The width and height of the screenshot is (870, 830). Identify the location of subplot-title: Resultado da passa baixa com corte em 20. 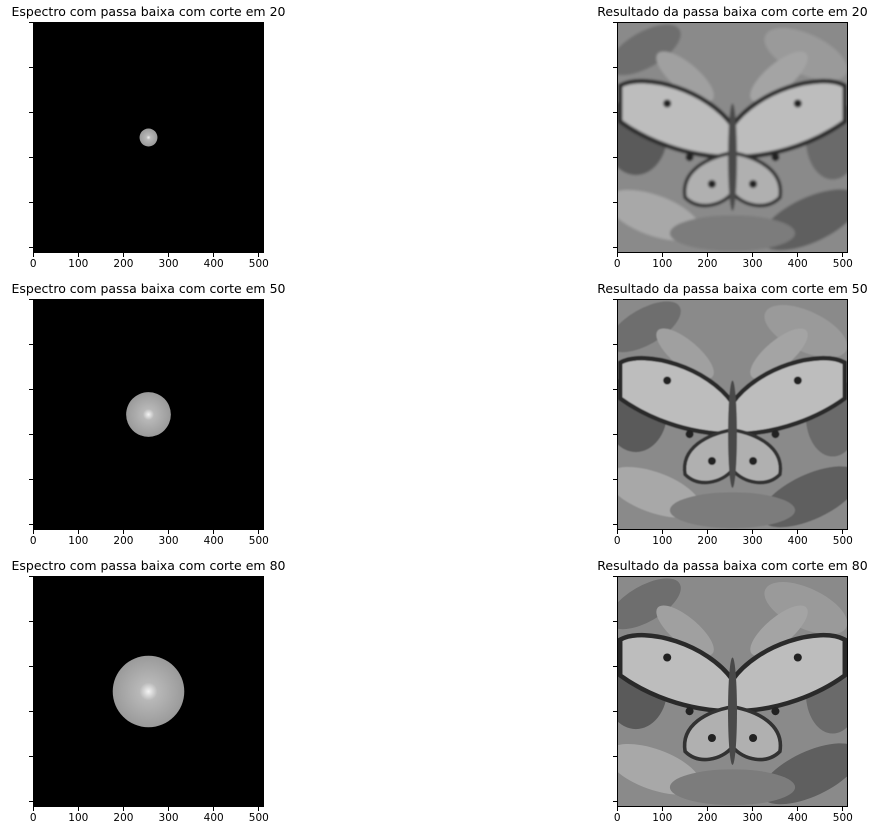
(732, 11).